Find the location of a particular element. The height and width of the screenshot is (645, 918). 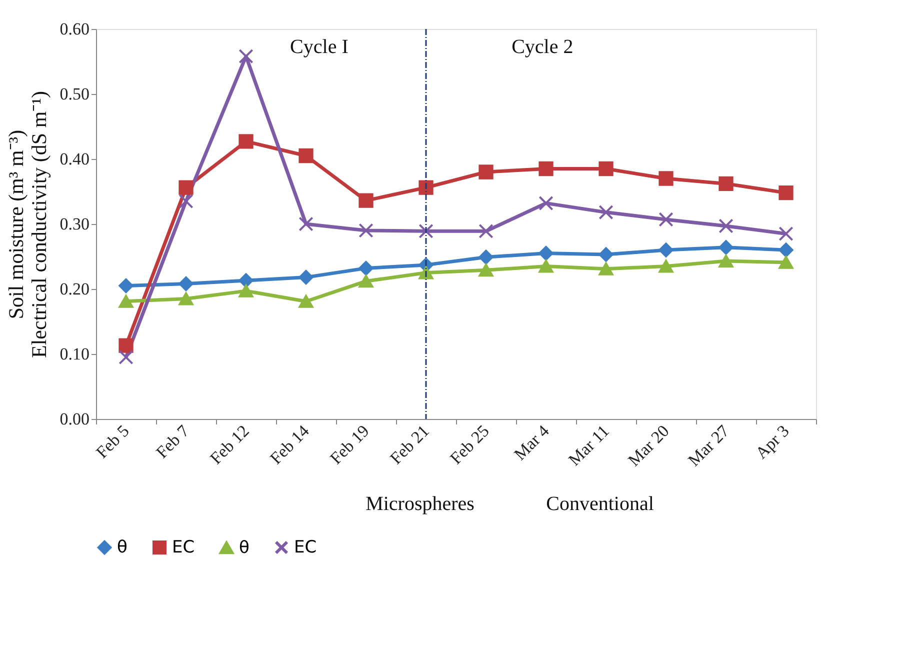

x-tick-label: Feb 5 is located at coordinates (112, 441).